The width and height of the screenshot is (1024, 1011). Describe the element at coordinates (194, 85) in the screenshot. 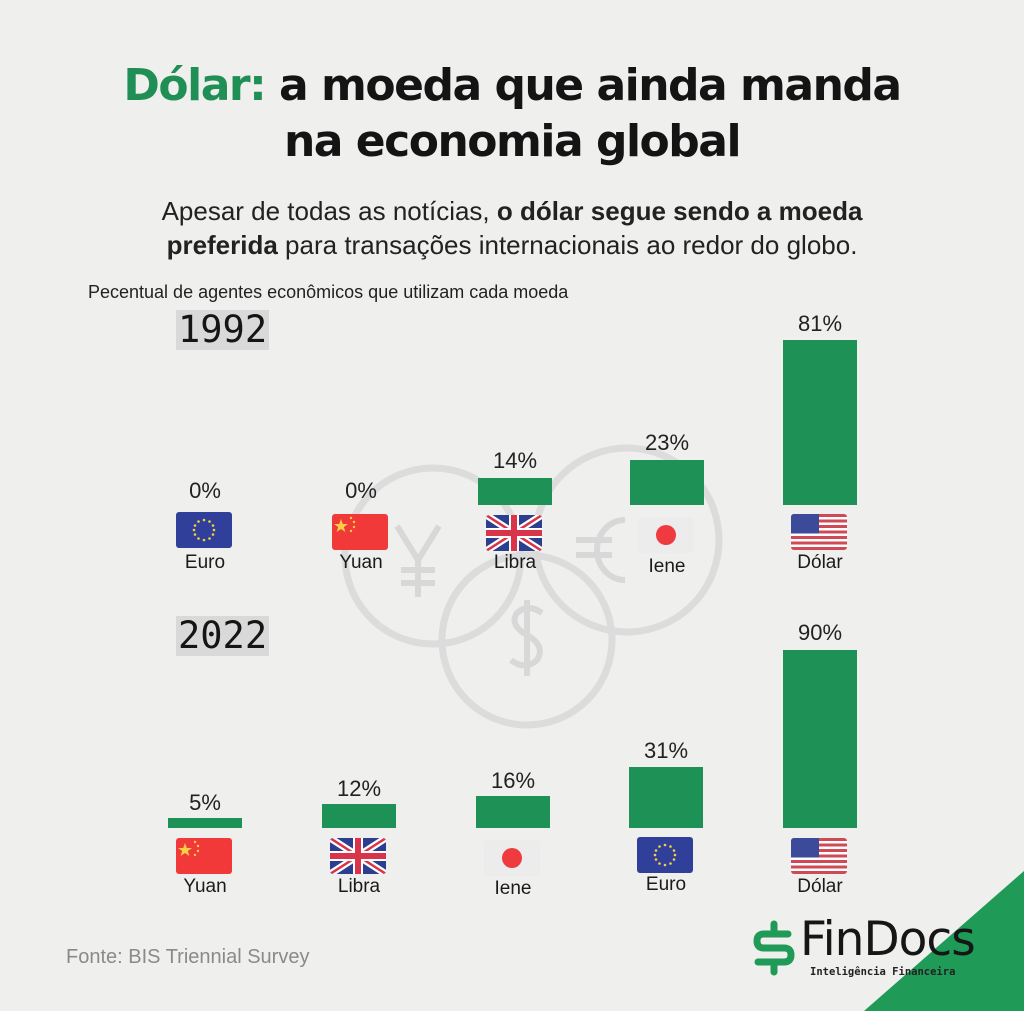

I see `title-accent: Dólar:` at that location.